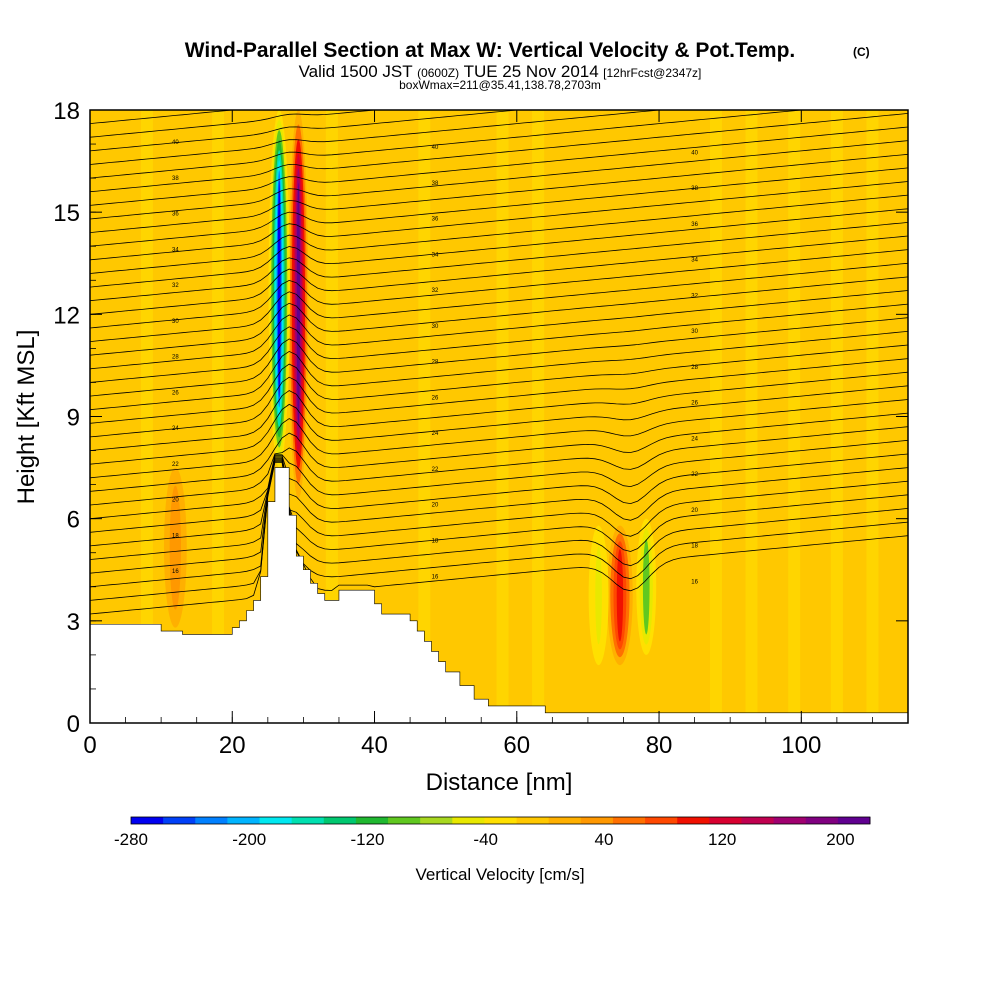  I want to click on colorbar-tick-label: 40, so click(603, 839).